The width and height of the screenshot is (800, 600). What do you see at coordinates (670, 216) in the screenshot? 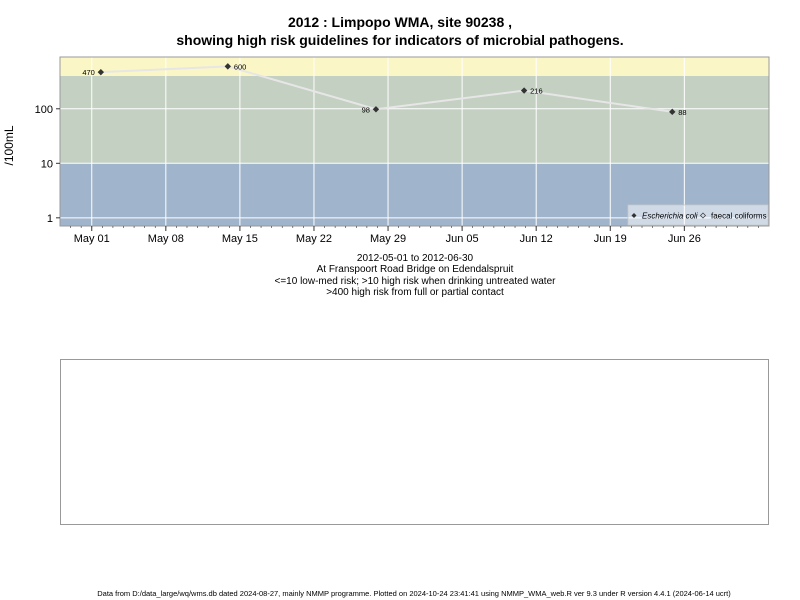
I see `legend-label-ecoli: Escherichia coli` at bounding box center [670, 216].